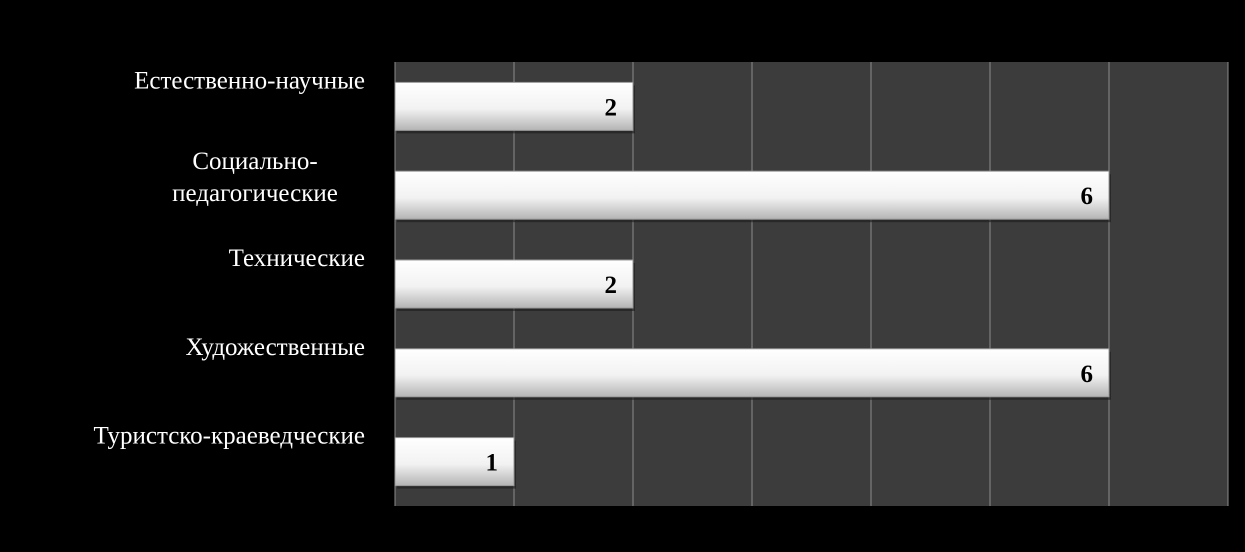 The height and width of the screenshot is (552, 1245). I want to click on category-label-line: Социально-, so click(254, 161).